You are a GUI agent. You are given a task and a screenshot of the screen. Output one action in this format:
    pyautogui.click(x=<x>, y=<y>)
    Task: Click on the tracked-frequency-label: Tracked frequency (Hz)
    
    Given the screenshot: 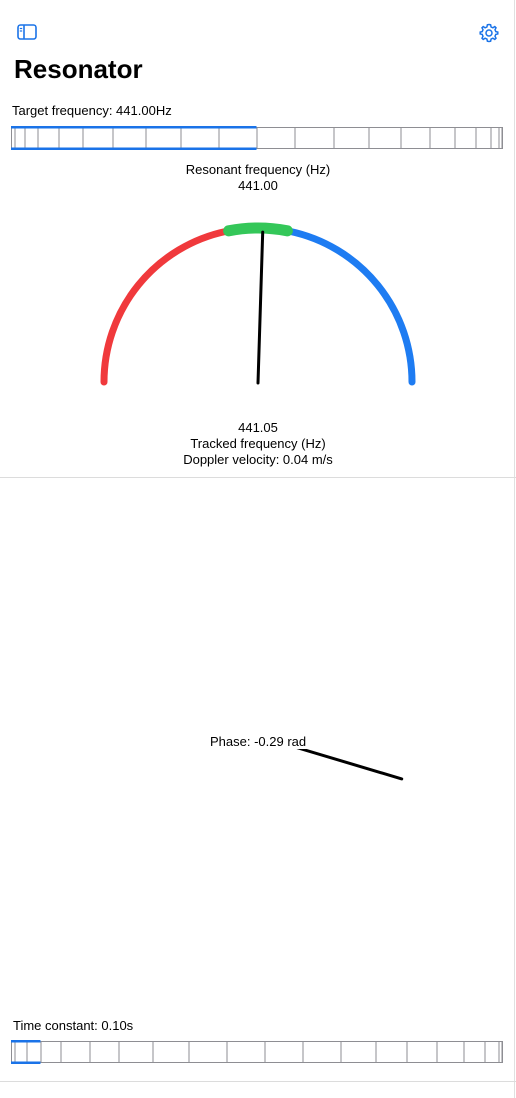 What is the action you would take?
    pyautogui.click(x=258, y=443)
    